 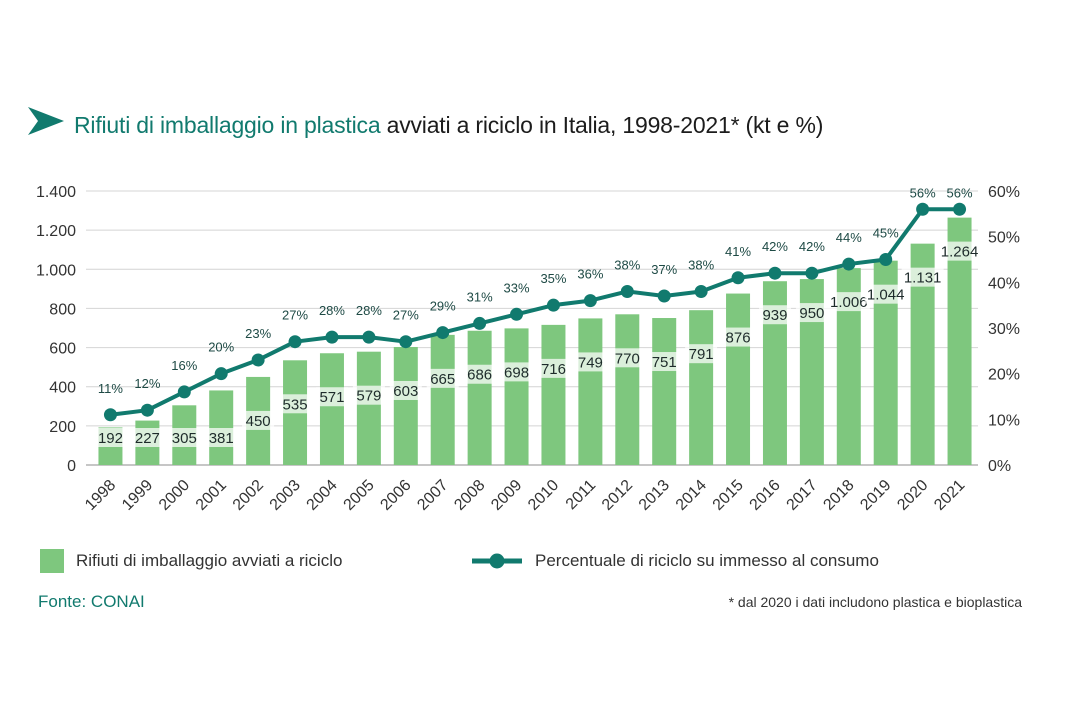 What do you see at coordinates (62, 427) in the screenshot?
I see `left-tick-label: 200` at bounding box center [62, 427].